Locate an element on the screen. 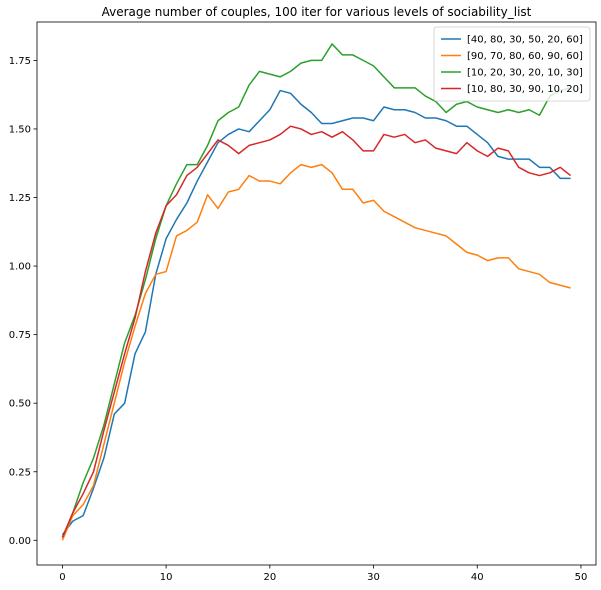 This screenshot has width=601, height=590. legend-label-3: [10, 20, 30, 20, 10, 30] is located at coordinates (525, 73).